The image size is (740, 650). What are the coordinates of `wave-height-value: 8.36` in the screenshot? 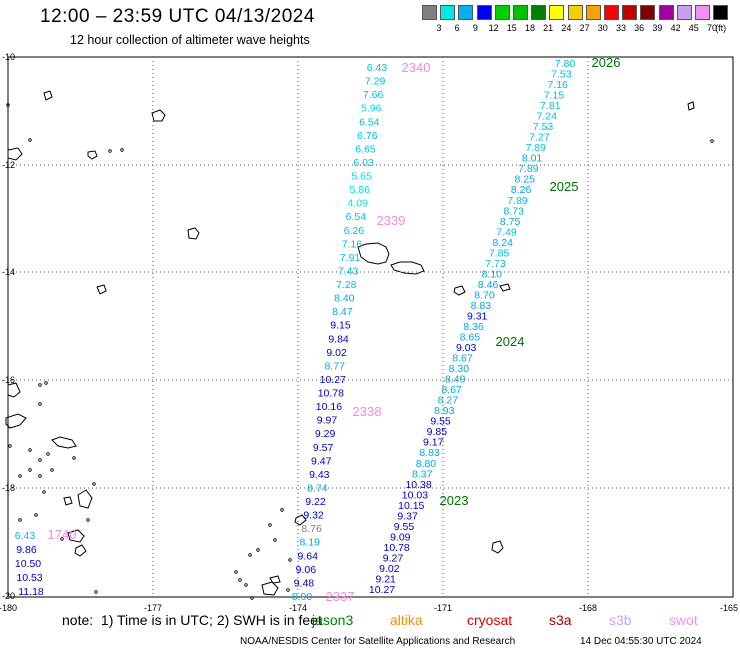 It's located at (473, 327).